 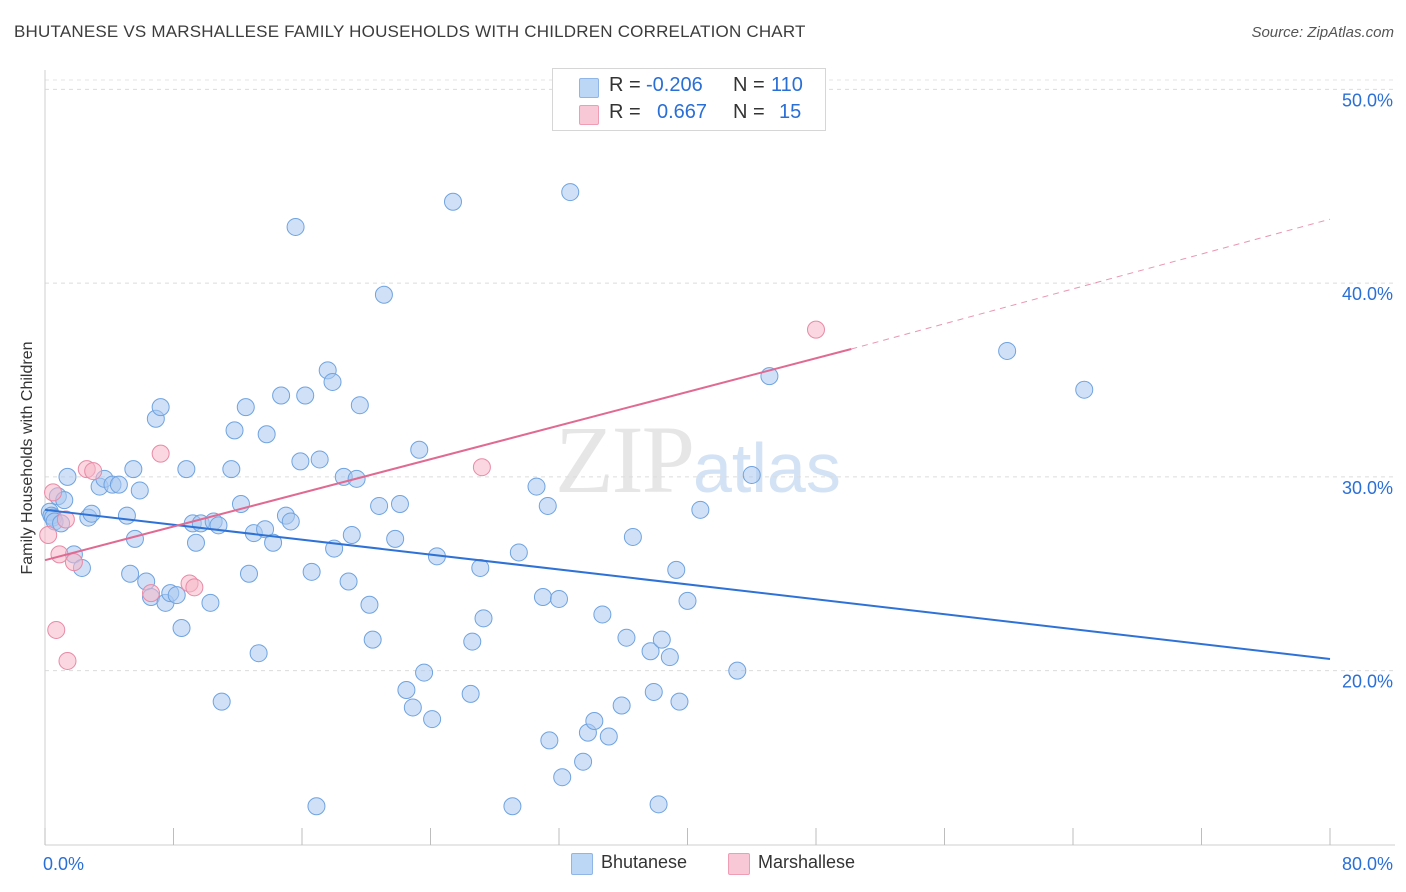 I want to click on stats-row-marshallese: R = 0.667 N = 15, so click(x=689, y=114).